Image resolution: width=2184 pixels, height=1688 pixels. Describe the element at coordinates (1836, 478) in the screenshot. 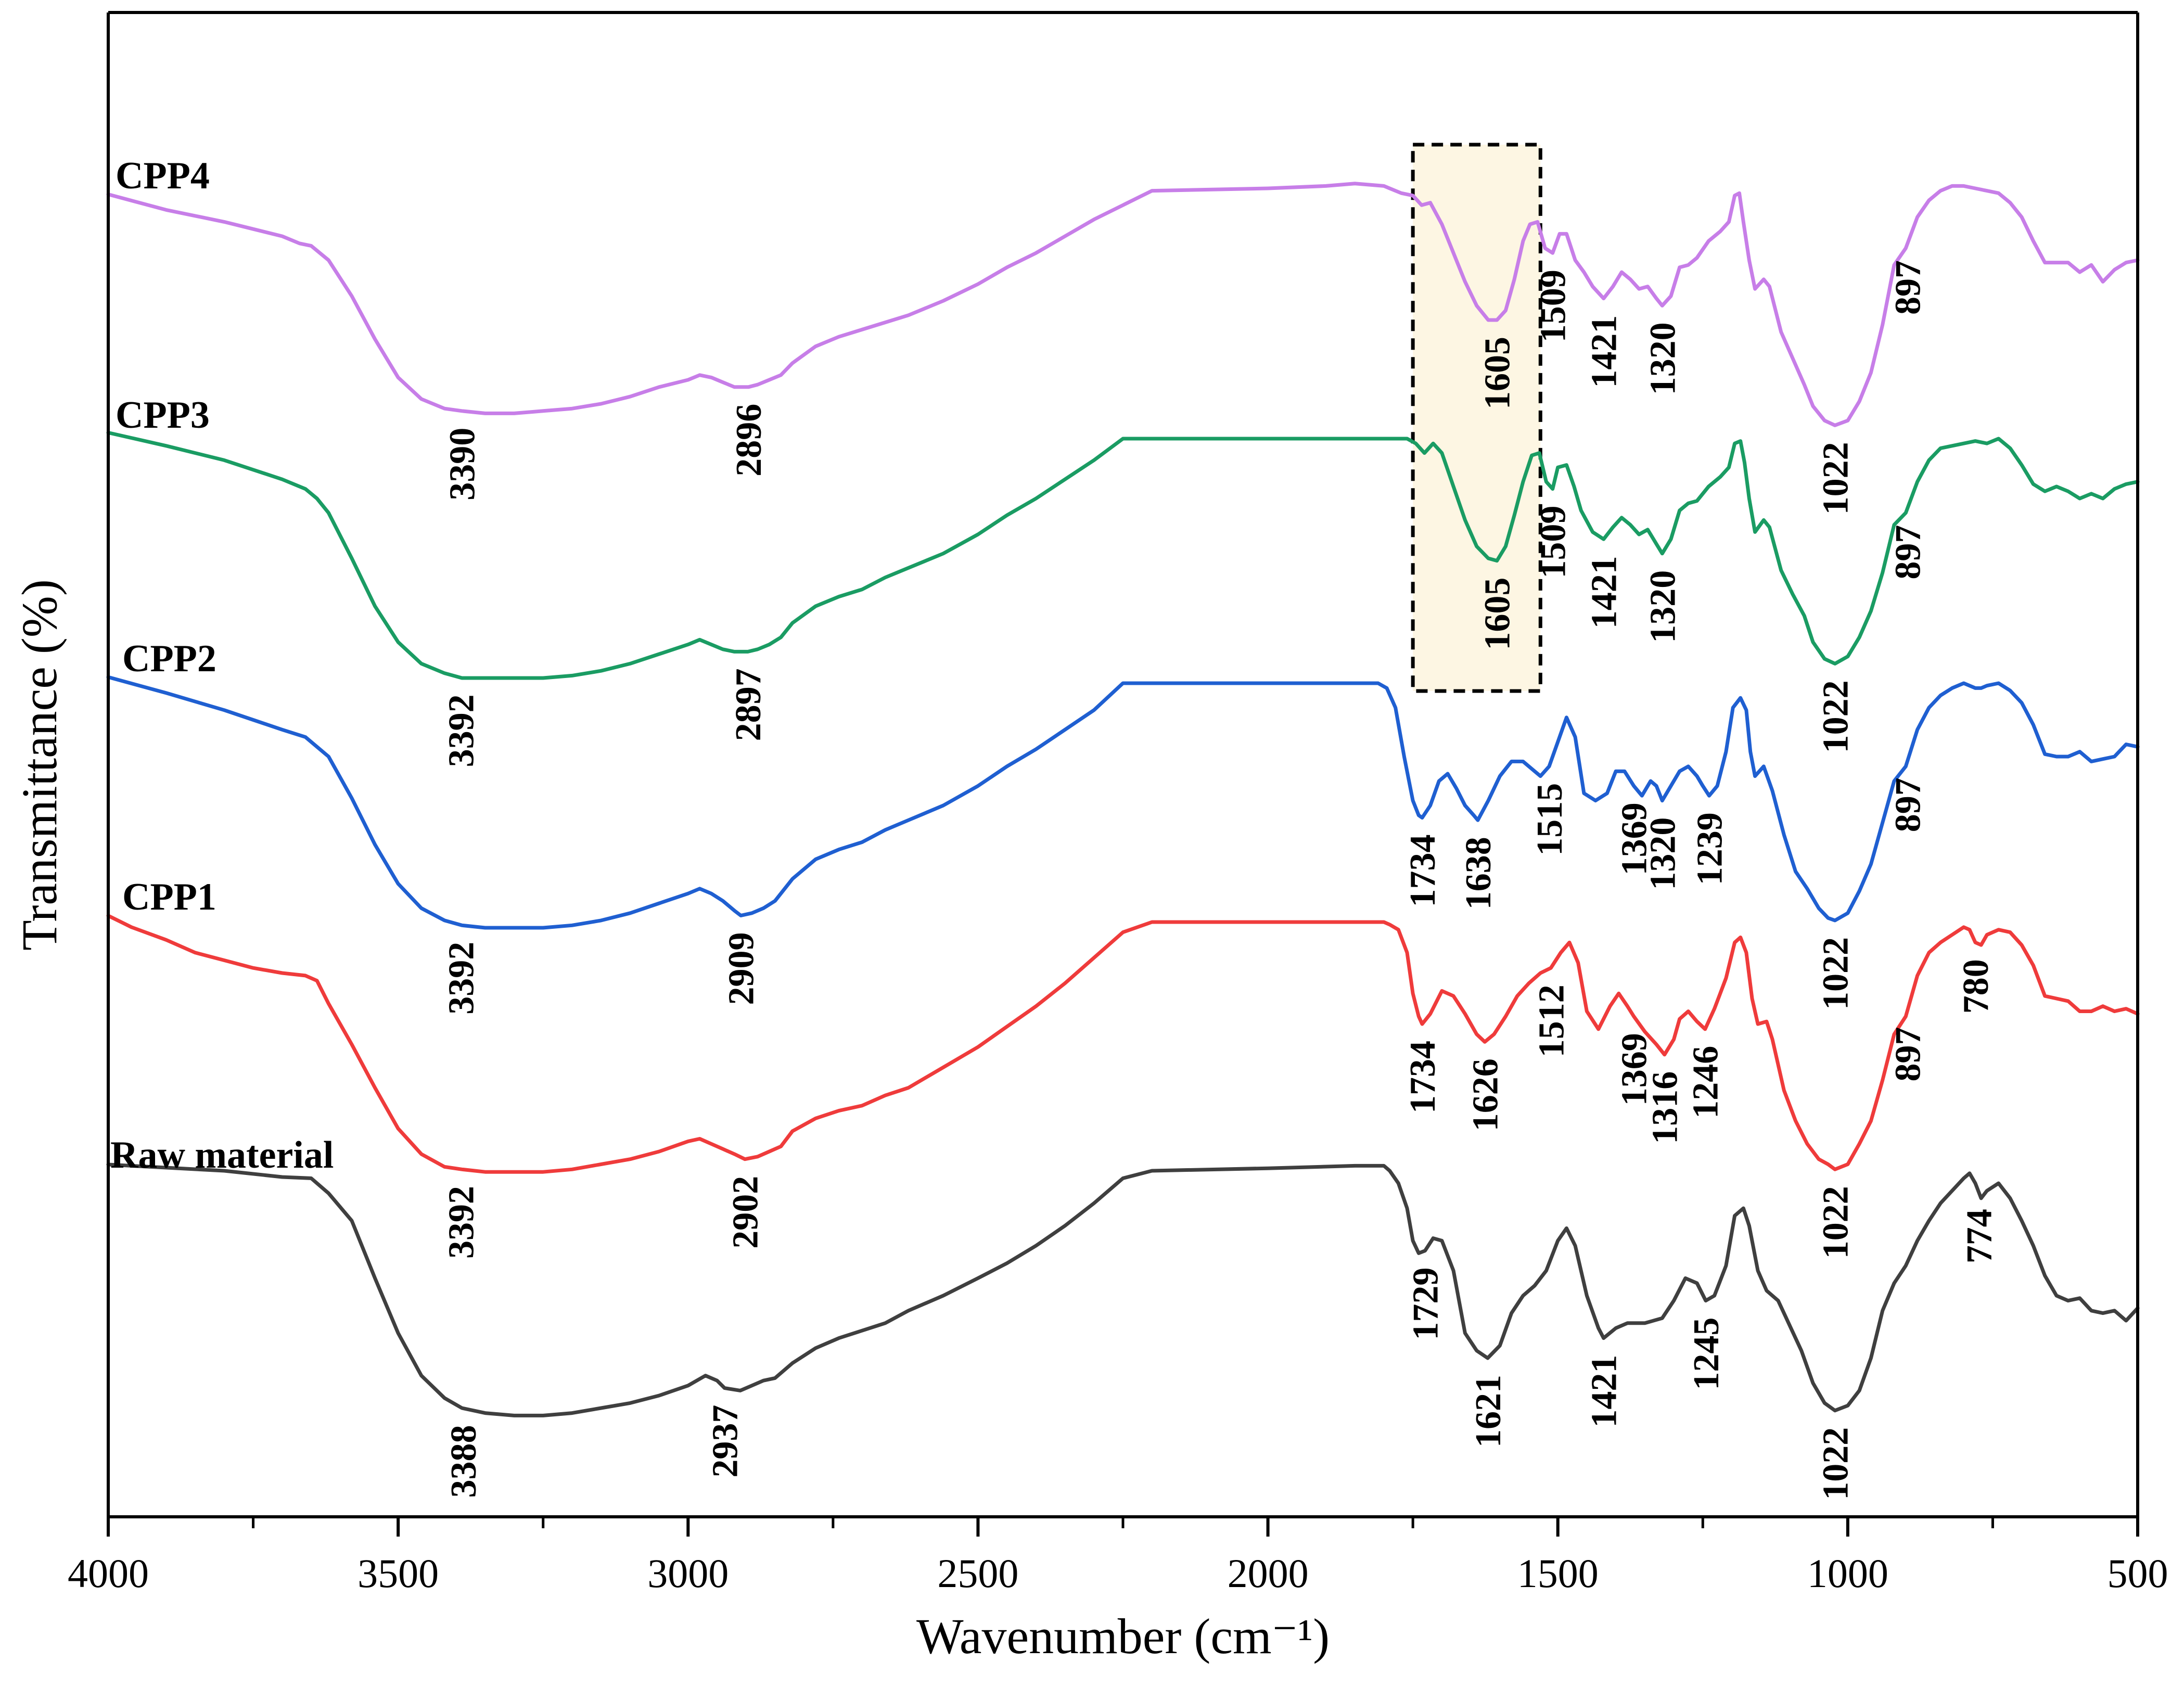

I see `peak-label-cpp4-1022: 1022` at that location.